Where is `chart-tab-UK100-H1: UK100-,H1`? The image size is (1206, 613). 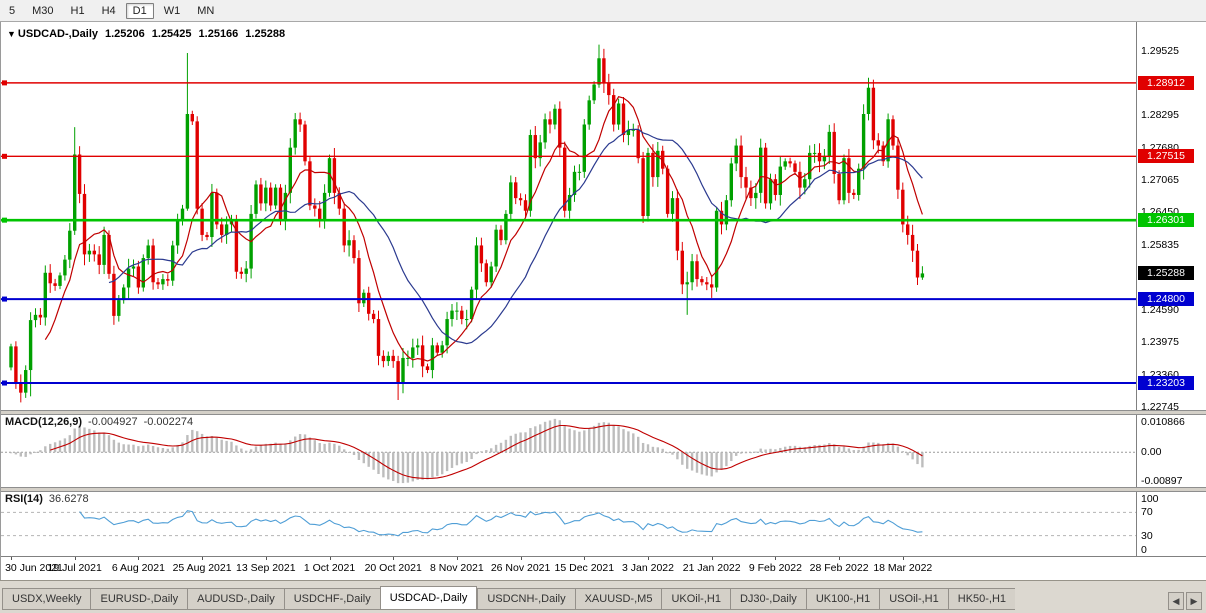 chart-tab-UK100-H1: UK100-,H1 is located at coordinates (842, 599).